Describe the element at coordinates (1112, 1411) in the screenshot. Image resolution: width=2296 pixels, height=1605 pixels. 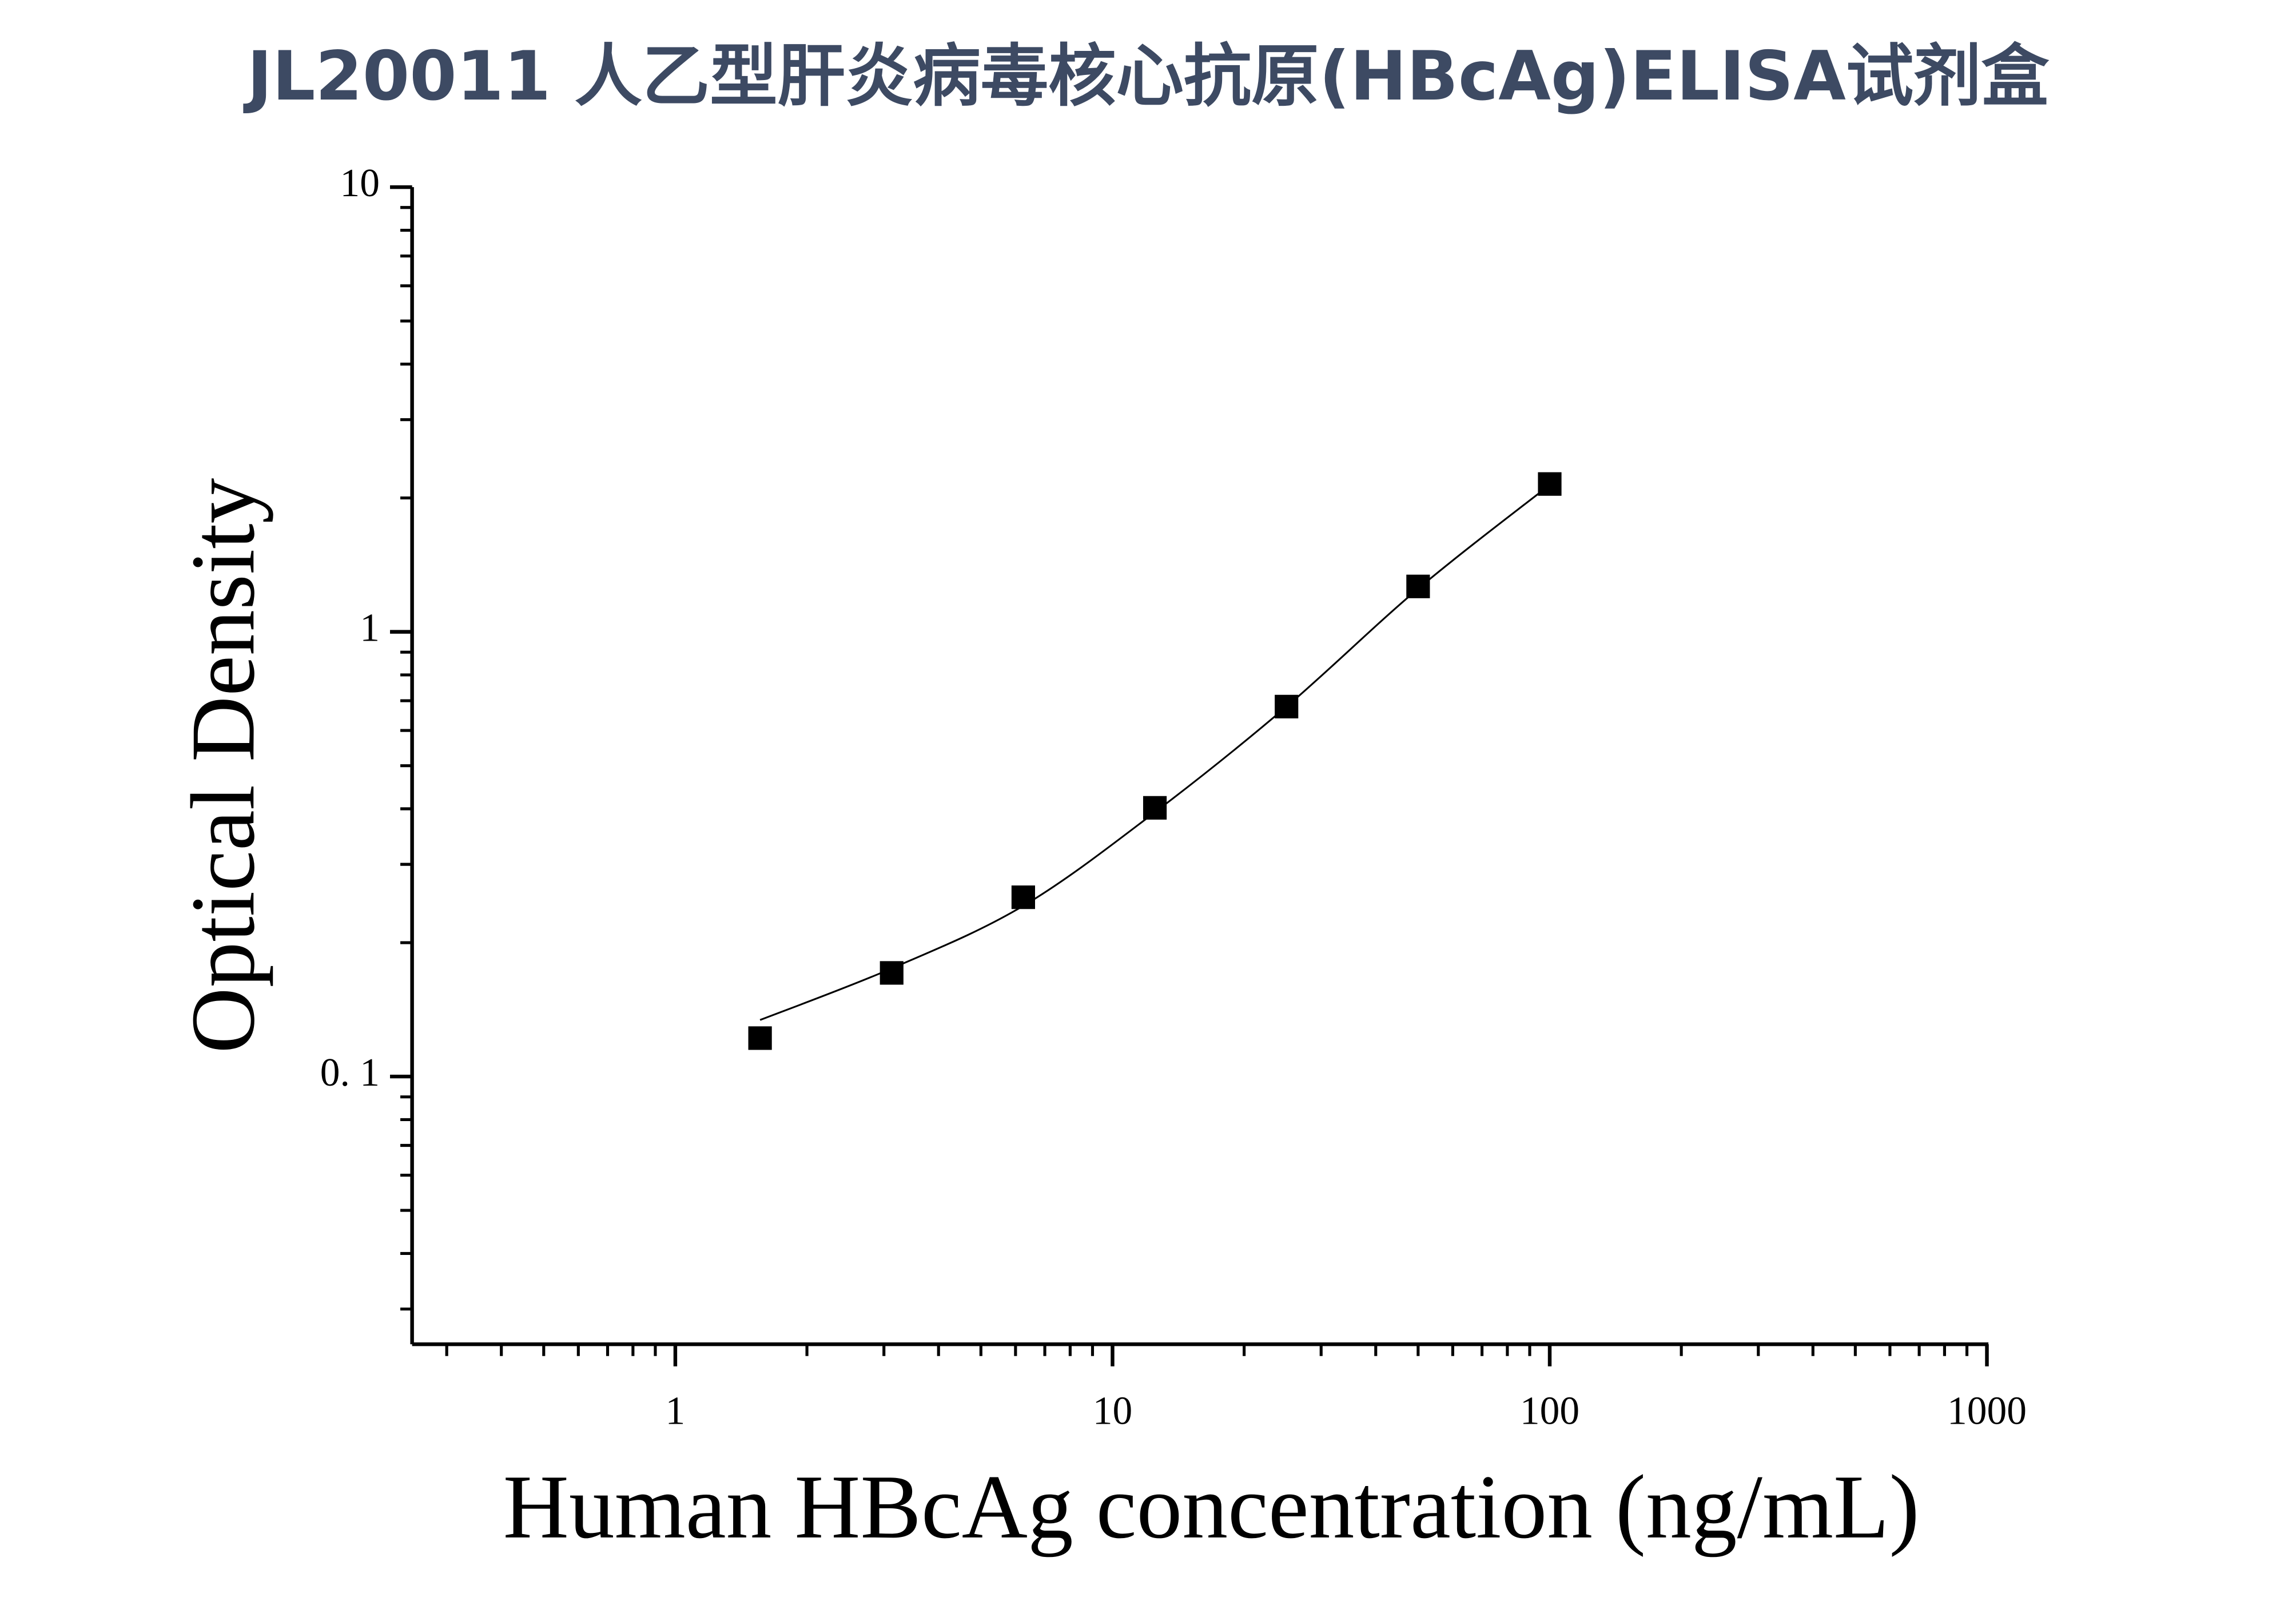
I see `x-tick-label: 10` at that location.